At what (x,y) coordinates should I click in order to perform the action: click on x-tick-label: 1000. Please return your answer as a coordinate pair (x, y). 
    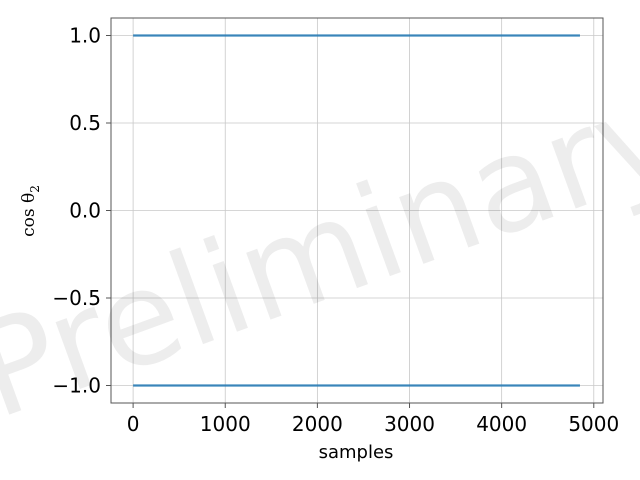
    Looking at the image, I should click on (225, 424).